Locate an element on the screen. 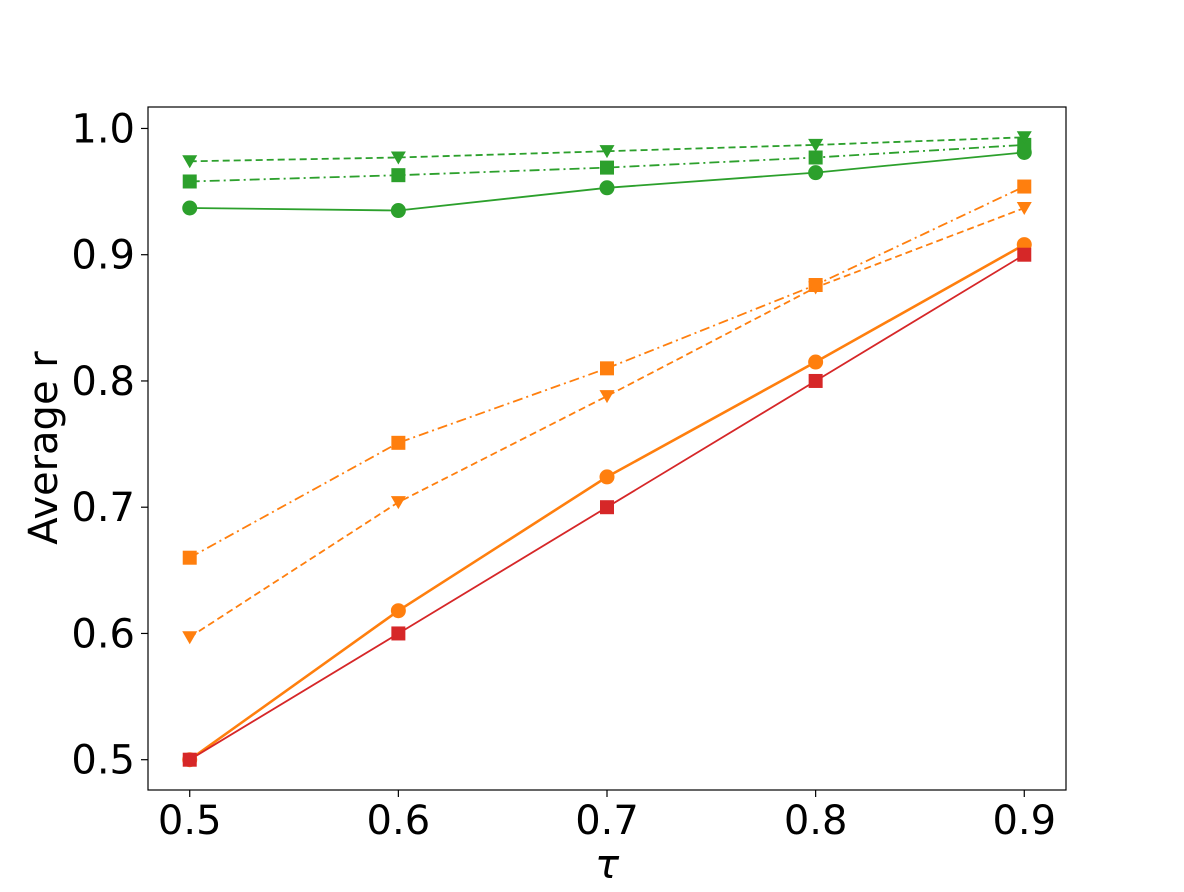 The width and height of the screenshot is (1184, 892). x-axis-label: τ is located at coordinates (607, 865).